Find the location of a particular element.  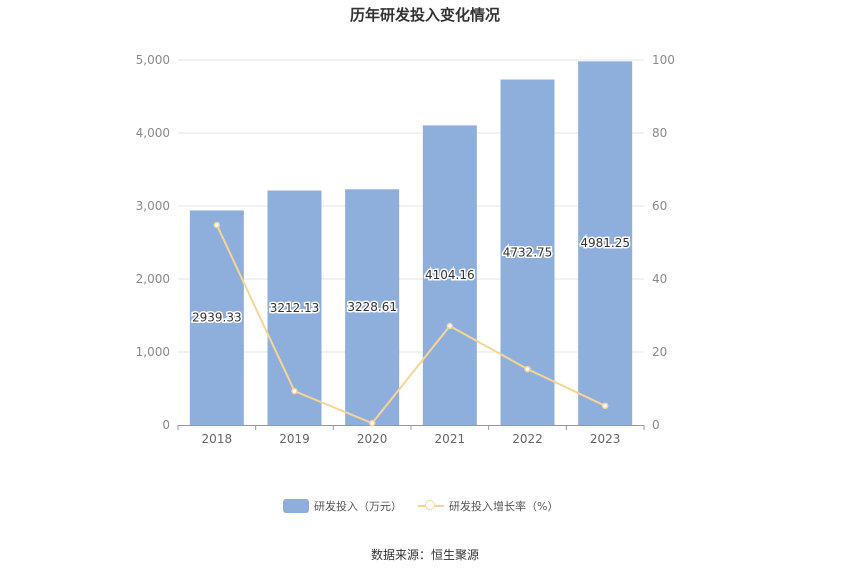

y-left-tick-label: 4,000 is located at coordinates (153, 133).